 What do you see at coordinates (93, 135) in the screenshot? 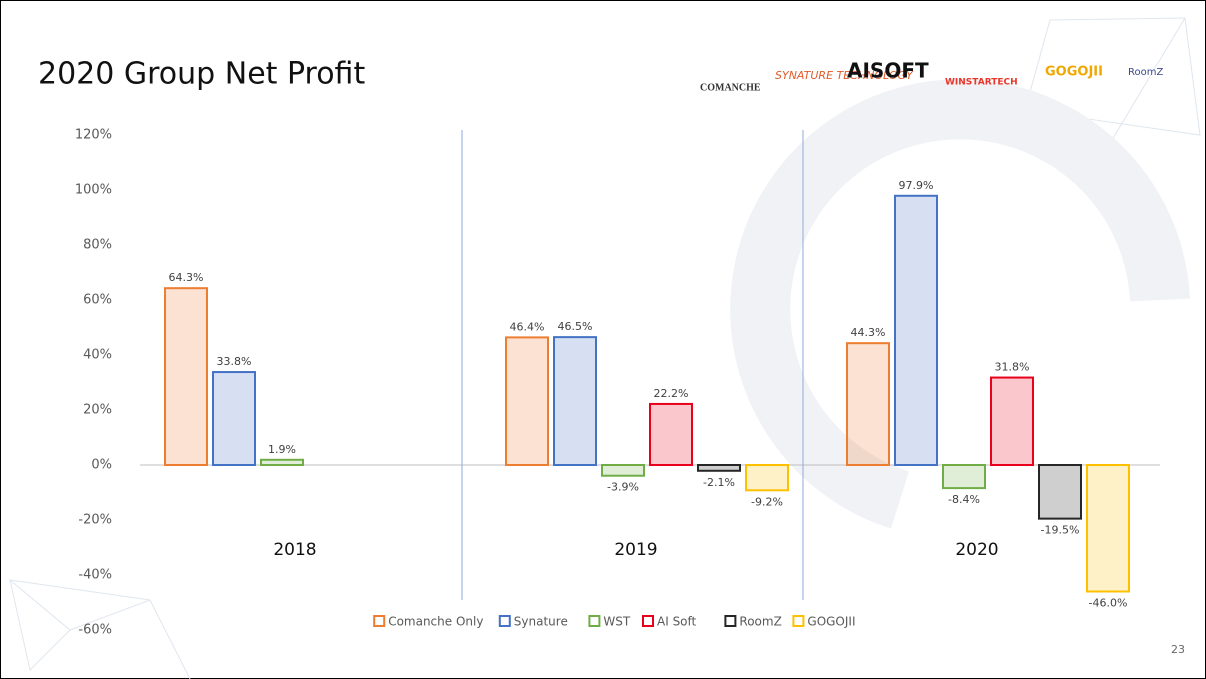
I see `y-tick-label: 120%` at bounding box center [93, 135].